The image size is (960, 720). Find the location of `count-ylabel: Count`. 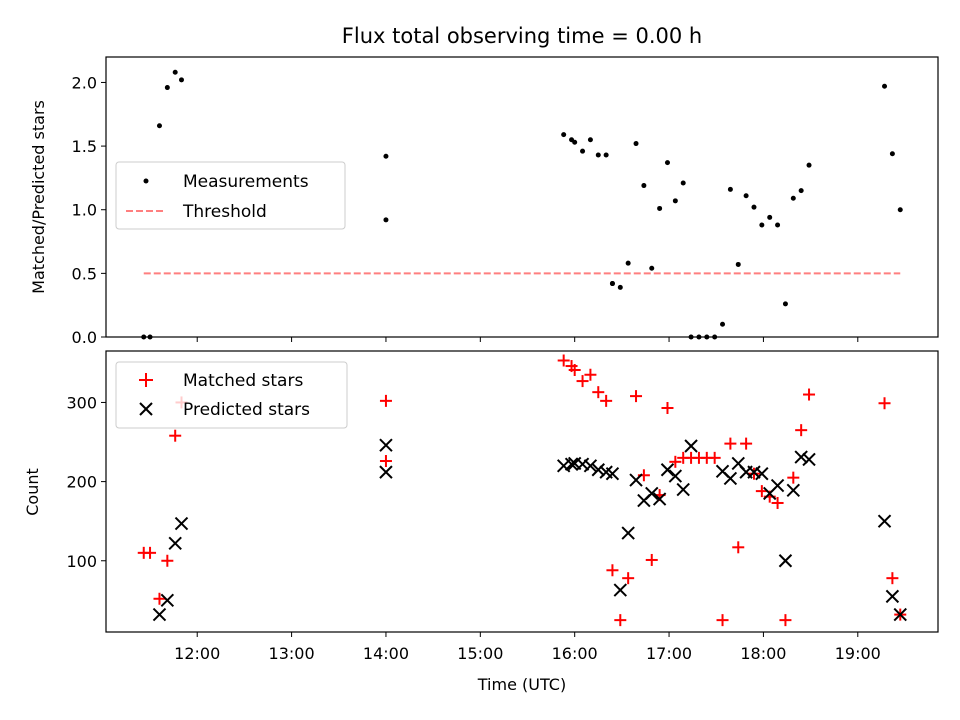

count-ylabel: Count is located at coordinates (32, 492).